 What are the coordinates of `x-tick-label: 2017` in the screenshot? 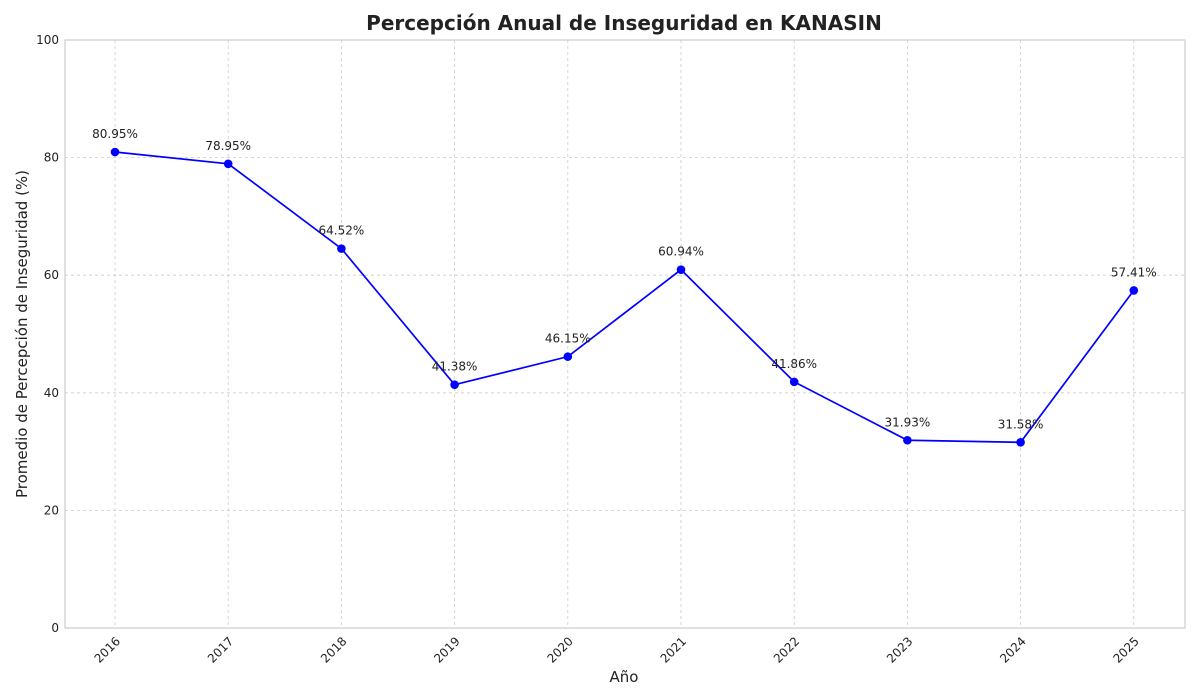 It's located at (220, 649).